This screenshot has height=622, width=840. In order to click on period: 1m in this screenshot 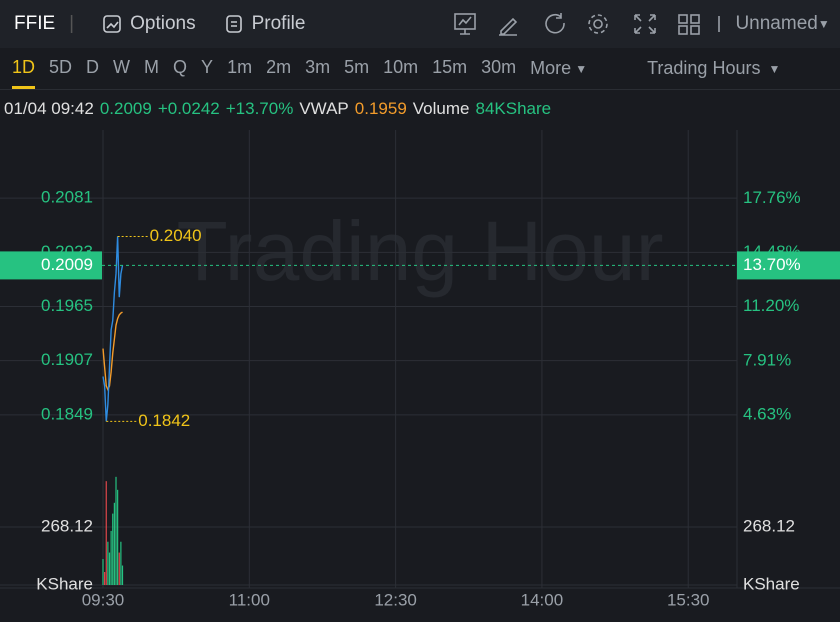, I will do `click(240, 66)`.